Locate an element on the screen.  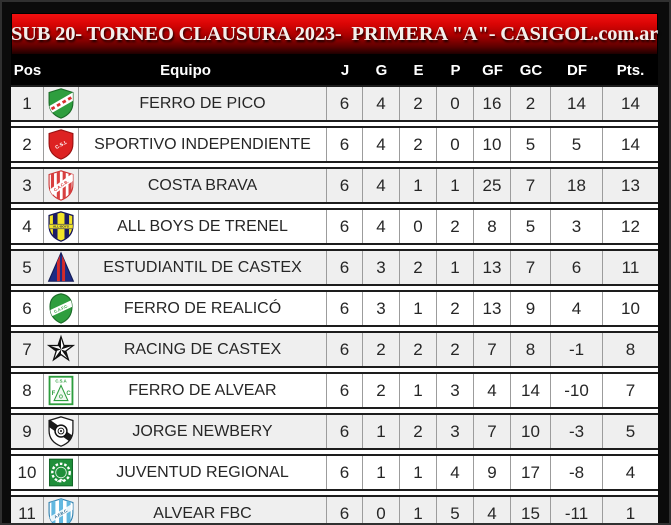
stat-gc: 2 is located at coordinates (531, 103).